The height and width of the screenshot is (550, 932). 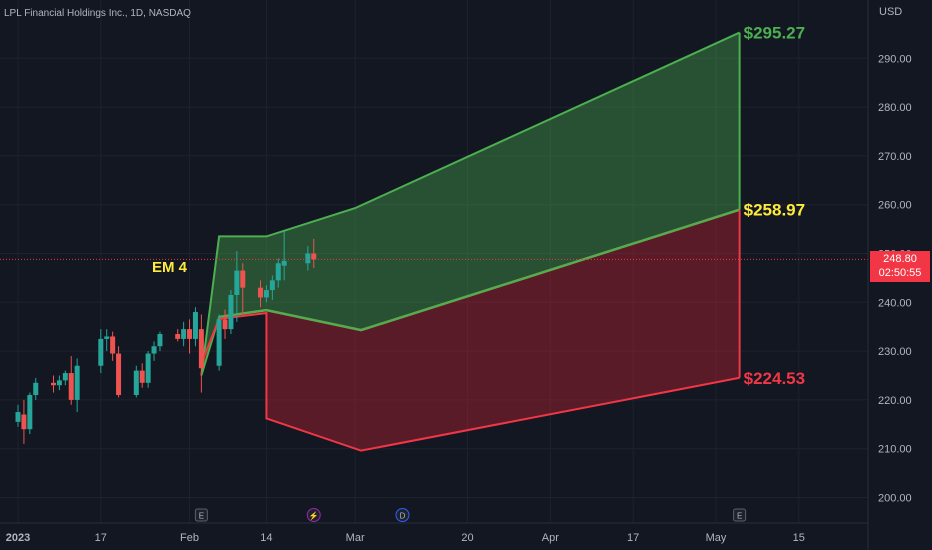 I want to click on time-tick-label: 2023, so click(x=18, y=538).